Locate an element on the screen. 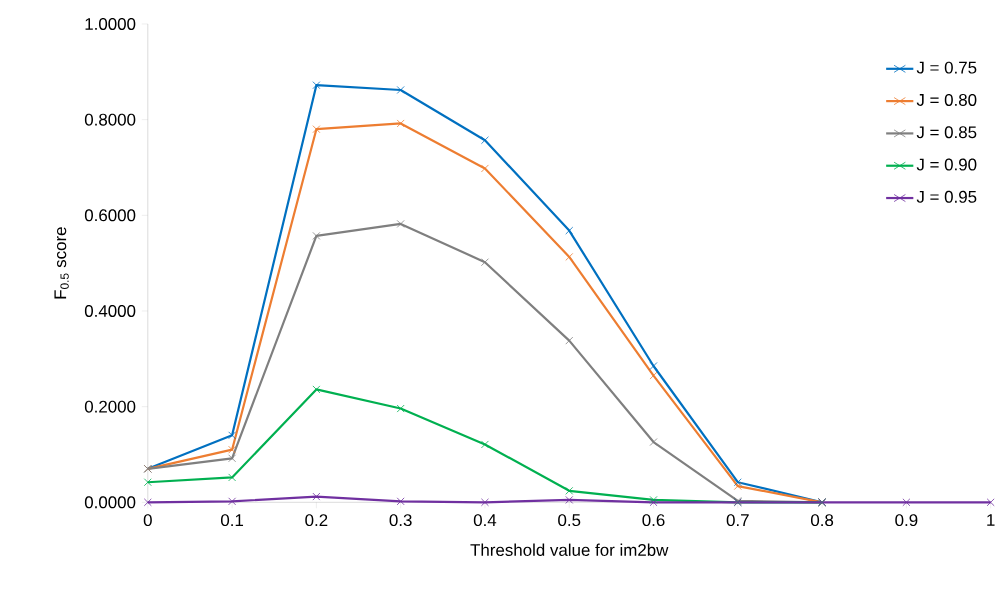 The height and width of the screenshot is (593, 1001). legend-label: J = 0.75 is located at coordinates (946, 67).